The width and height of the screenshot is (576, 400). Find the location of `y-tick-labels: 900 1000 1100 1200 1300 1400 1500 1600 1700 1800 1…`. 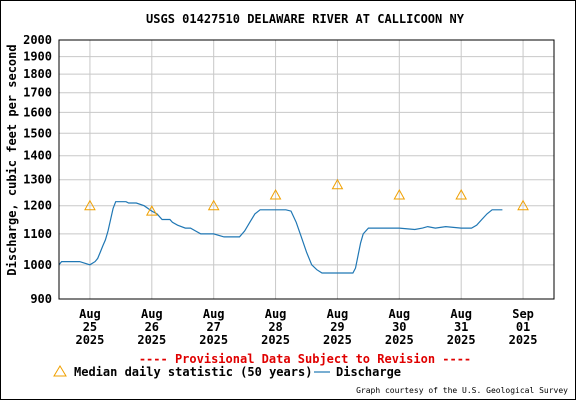

y-tick-labels: 900 1000 1100 1200 1300 1400 1500 1600 1700 1800 1… is located at coordinates (37, 169).